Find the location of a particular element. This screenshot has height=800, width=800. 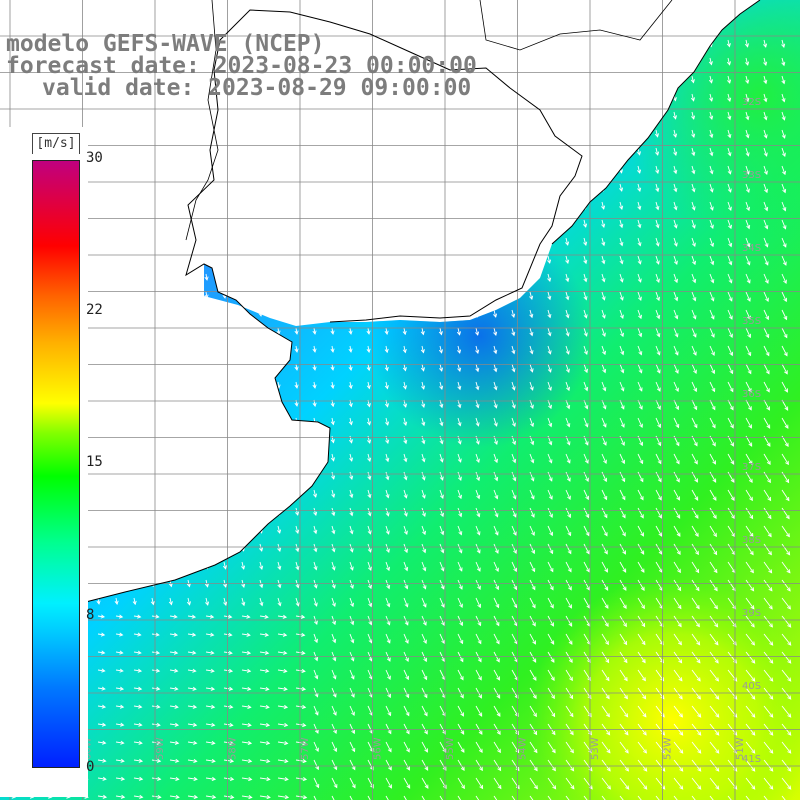

valid-date: valid date: 2023-08-29 09:00:00 is located at coordinates (257, 88).